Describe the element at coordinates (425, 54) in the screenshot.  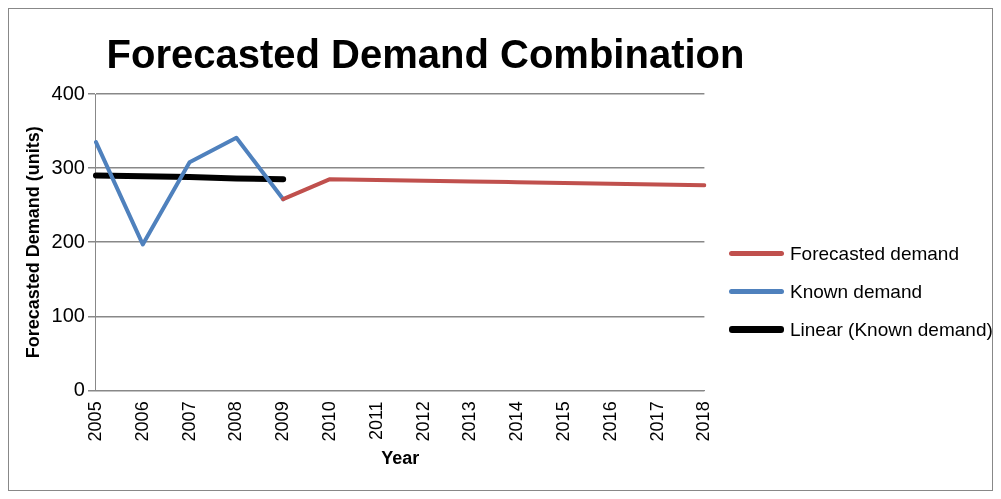
I see `chart-title: Forecasted Demand Combination` at that location.